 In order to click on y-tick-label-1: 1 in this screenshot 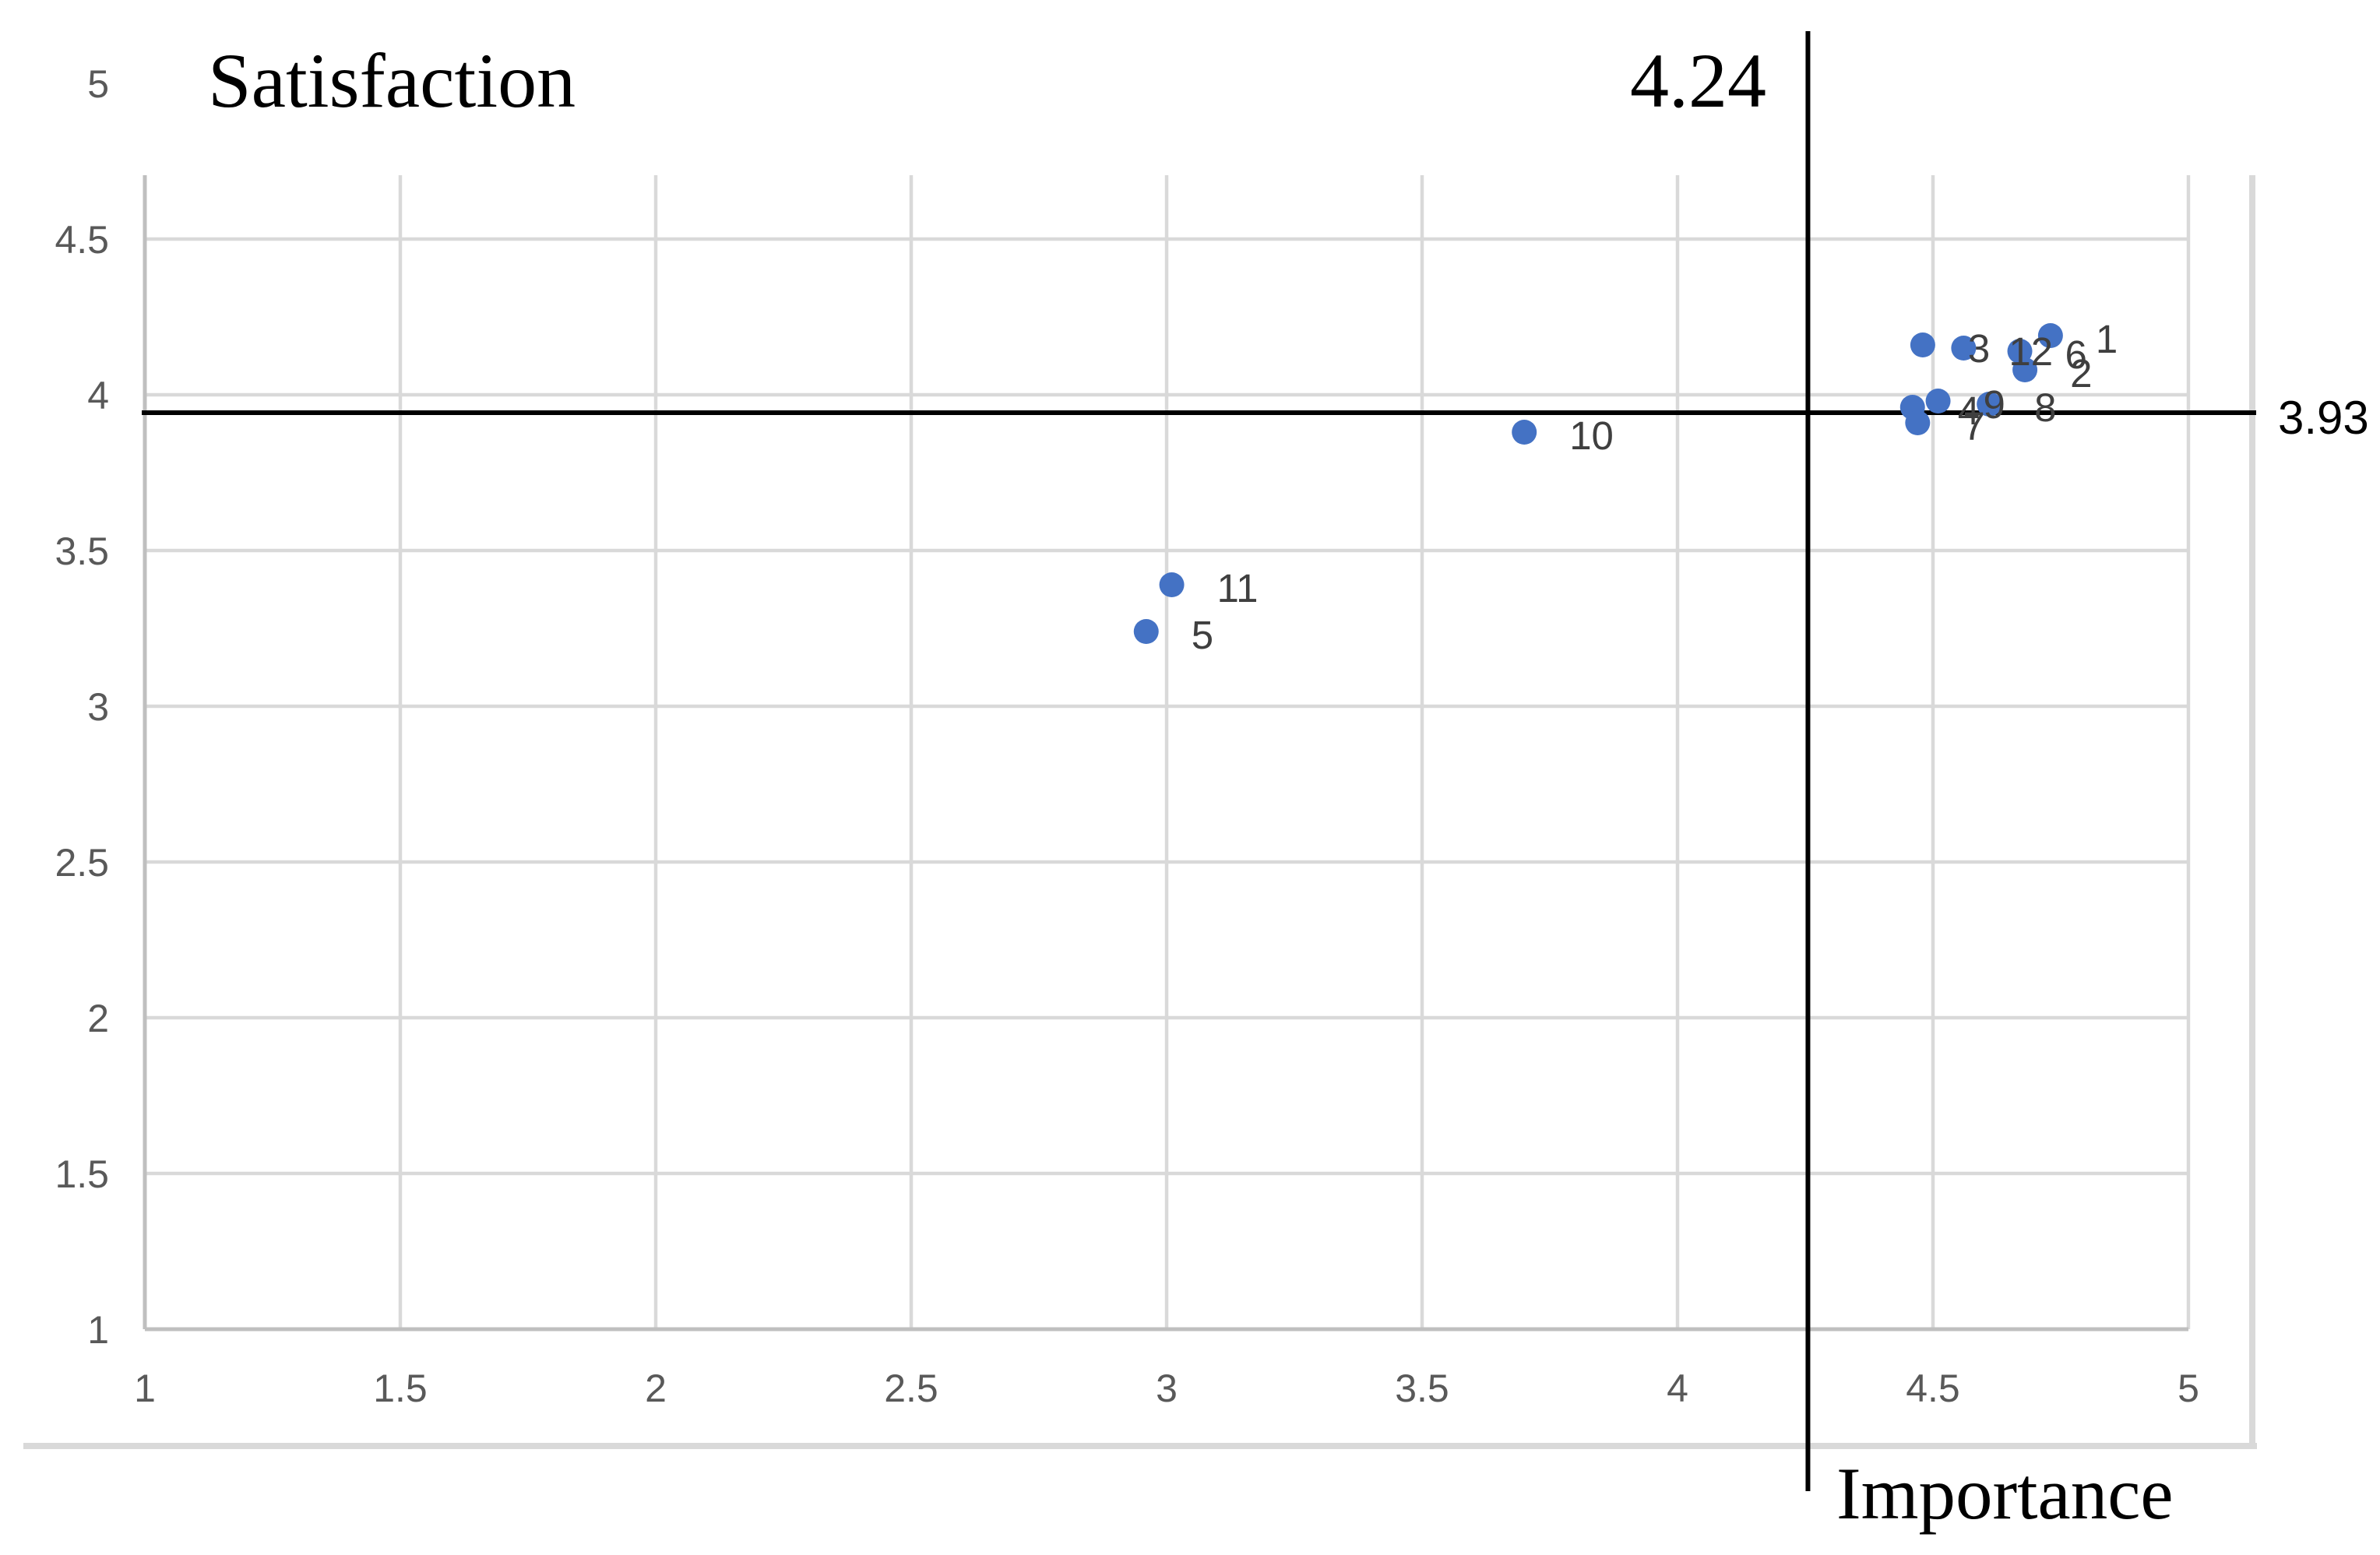, I will do `click(98, 1330)`.